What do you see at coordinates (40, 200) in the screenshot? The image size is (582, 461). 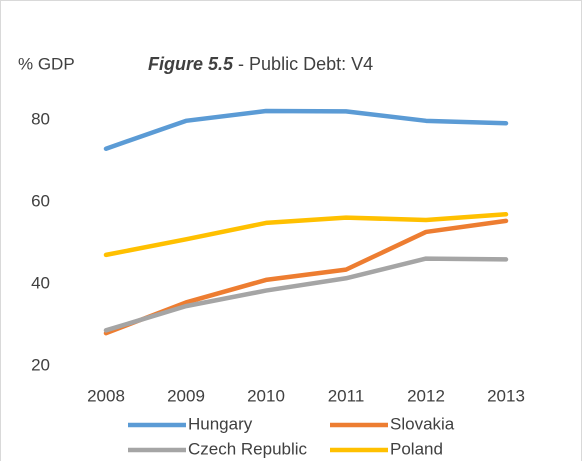 I see `y-tick-label: 60` at bounding box center [40, 200].